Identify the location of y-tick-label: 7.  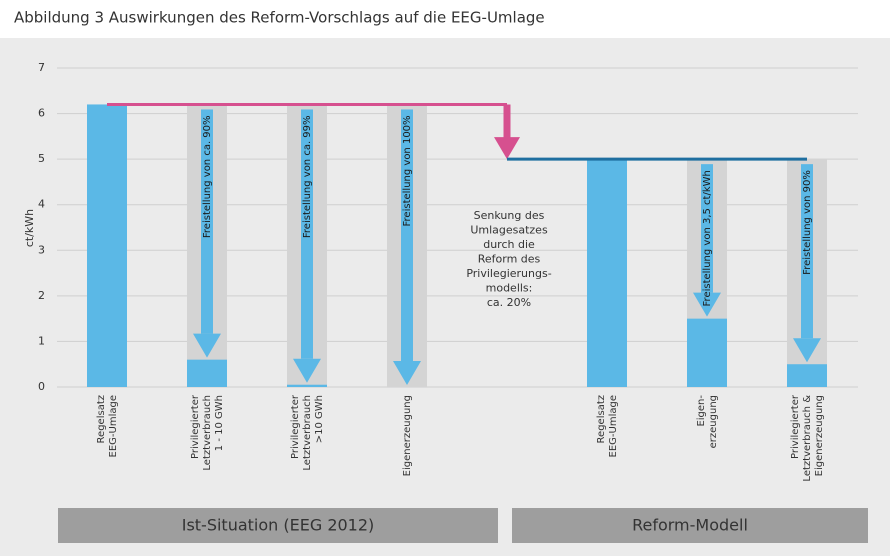
(41, 67).